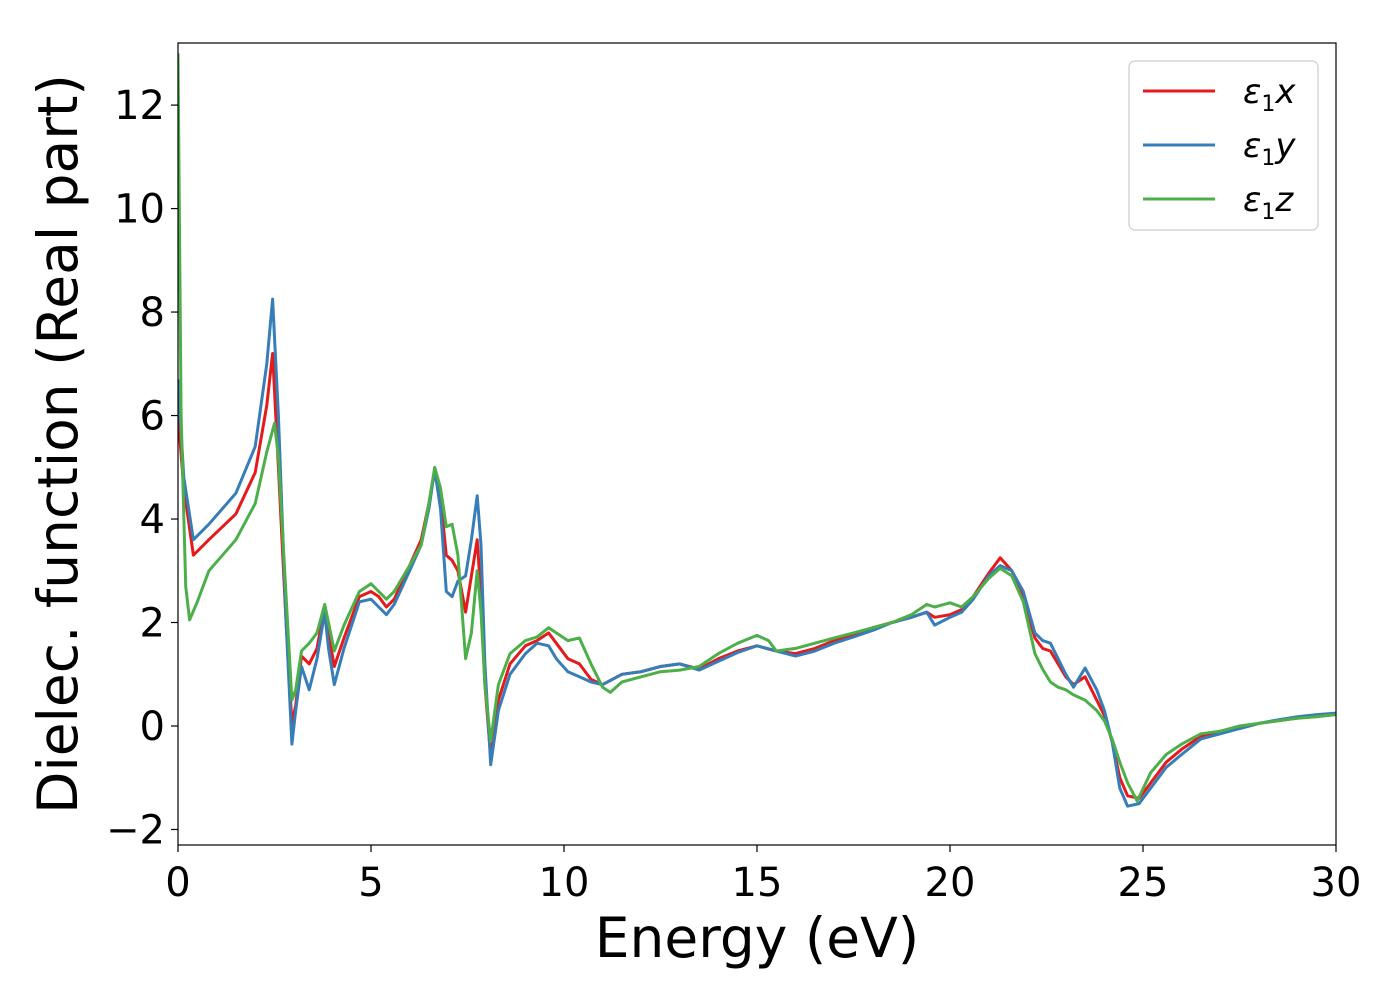 The height and width of the screenshot is (1000, 1400). What do you see at coordinates (135, 830) in the screenshot?
I see `y-tick-label: −2` at bounding box center [135, 830].